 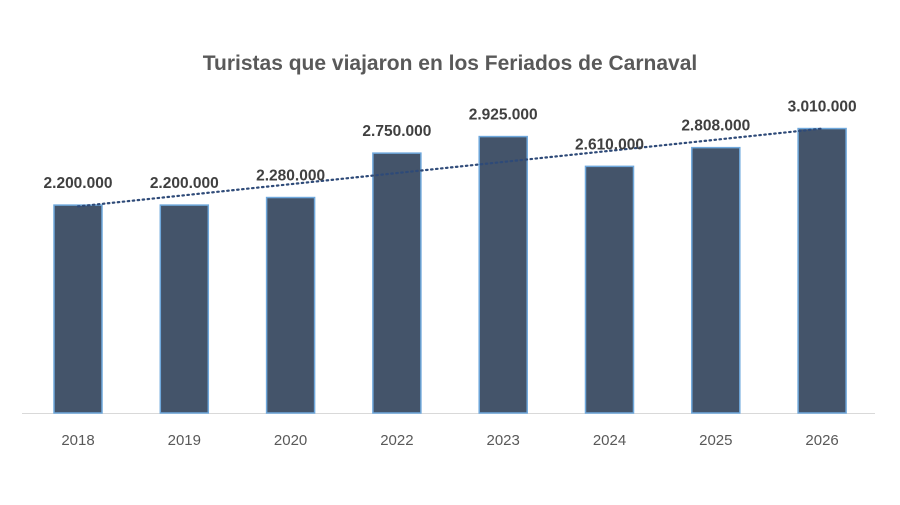 What do you see at coordinates (396, 440) in the screenshot?
I see `x-tick-label: 2022` at bounding box center [396, 440].